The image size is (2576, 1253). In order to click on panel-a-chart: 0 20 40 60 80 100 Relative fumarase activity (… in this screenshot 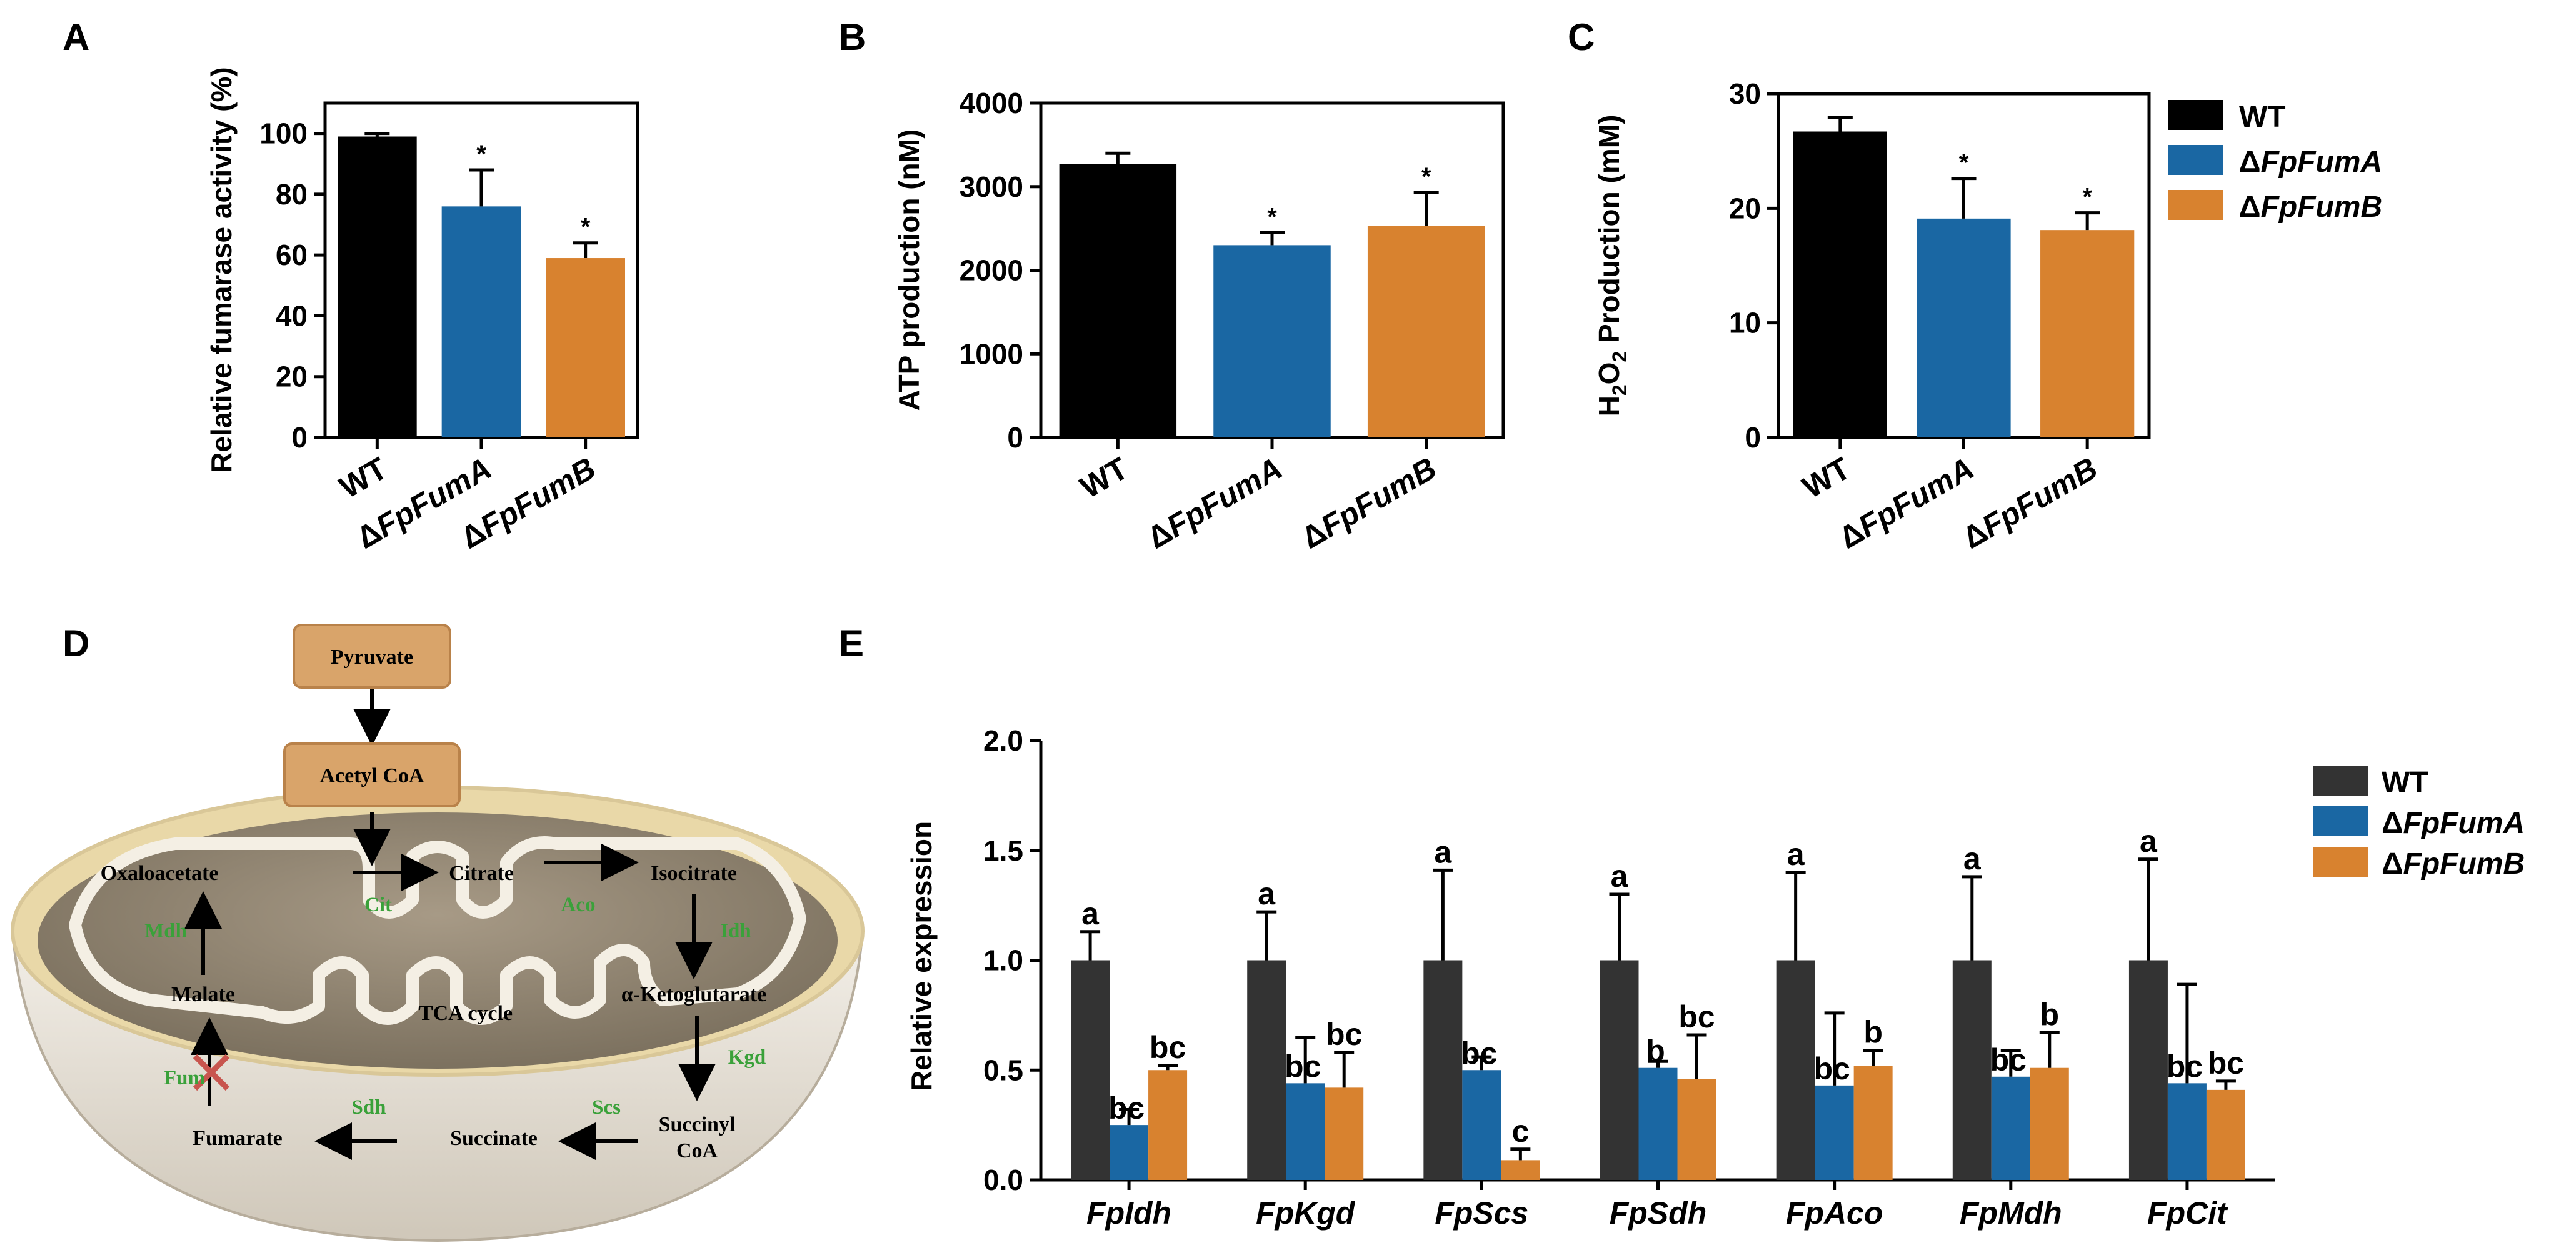, I will do `click(422, 311)`.